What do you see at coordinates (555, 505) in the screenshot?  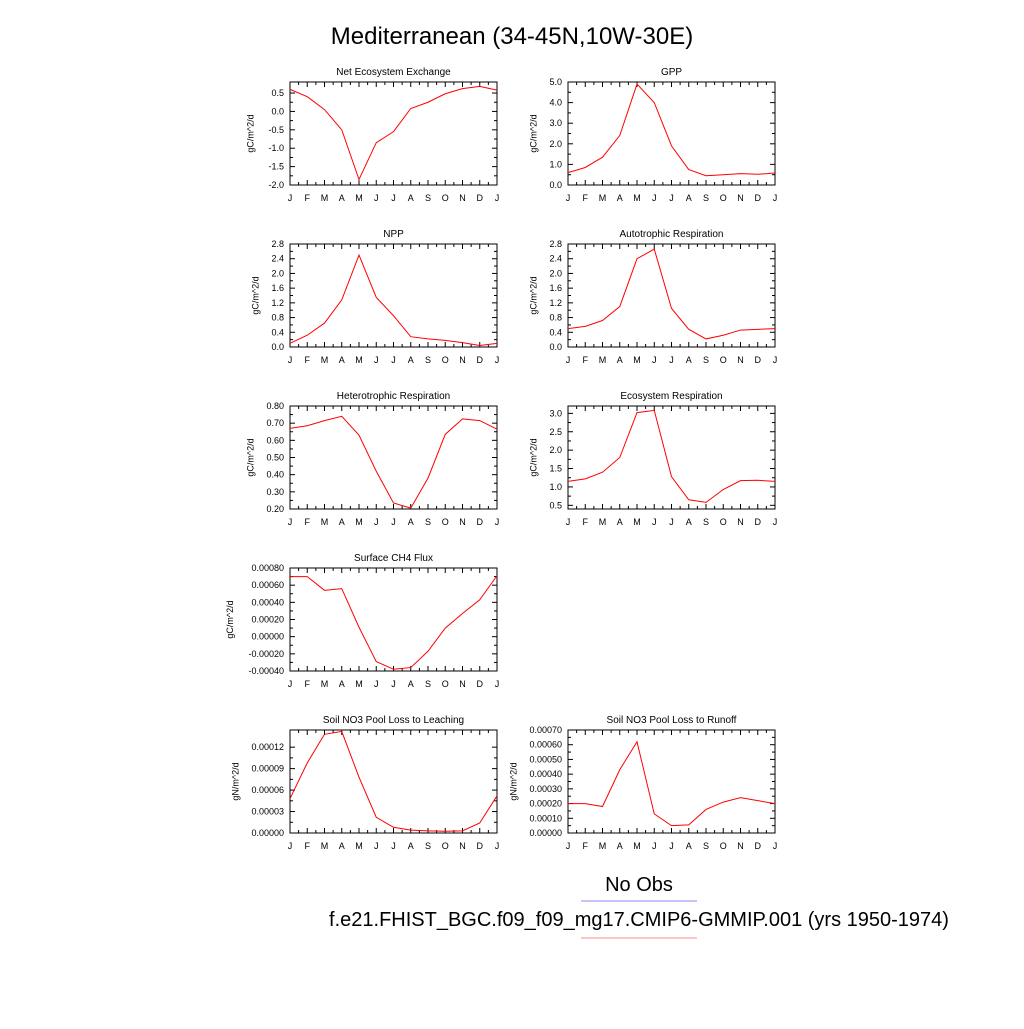 I see `y-tick-label: 0.5` at bounding box center [555, 505].